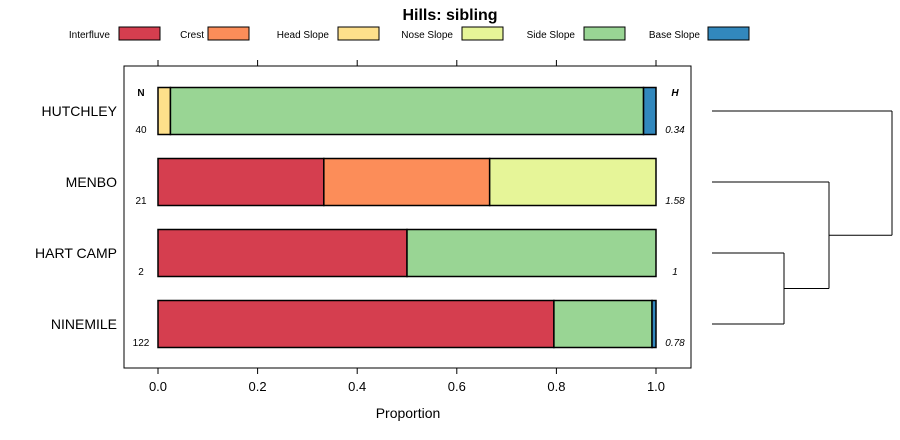  What do you see at coordinates (572, 182) in the screenshot?
I see `bar-menbo-nose-slope` at bounding box center [572, 182].